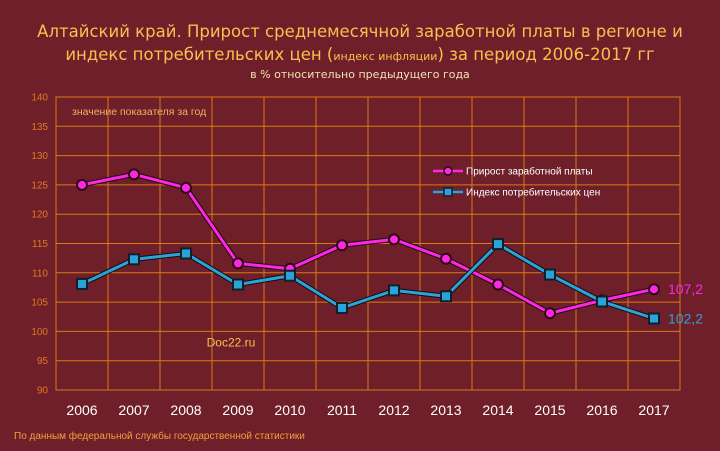  What do you see at coordinates (39, 98) in the screenshot?
I see `y-tick-label: 140` at bounding box center [39, 98].